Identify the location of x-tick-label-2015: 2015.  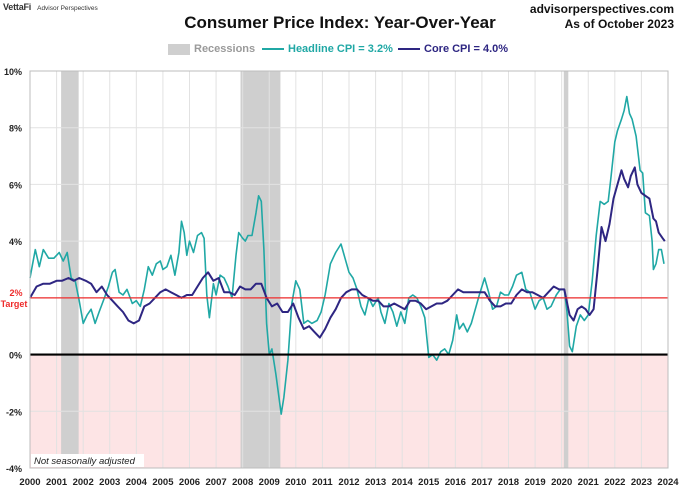
(429, 482).